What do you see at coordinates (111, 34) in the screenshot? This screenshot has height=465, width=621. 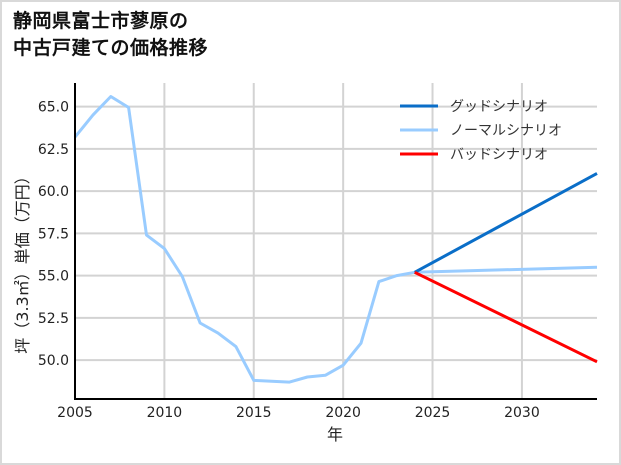 I see `chart-title: 静岡県富士市蓼原の 中古戸建ての価格推移` at bounding box center [111, 34].